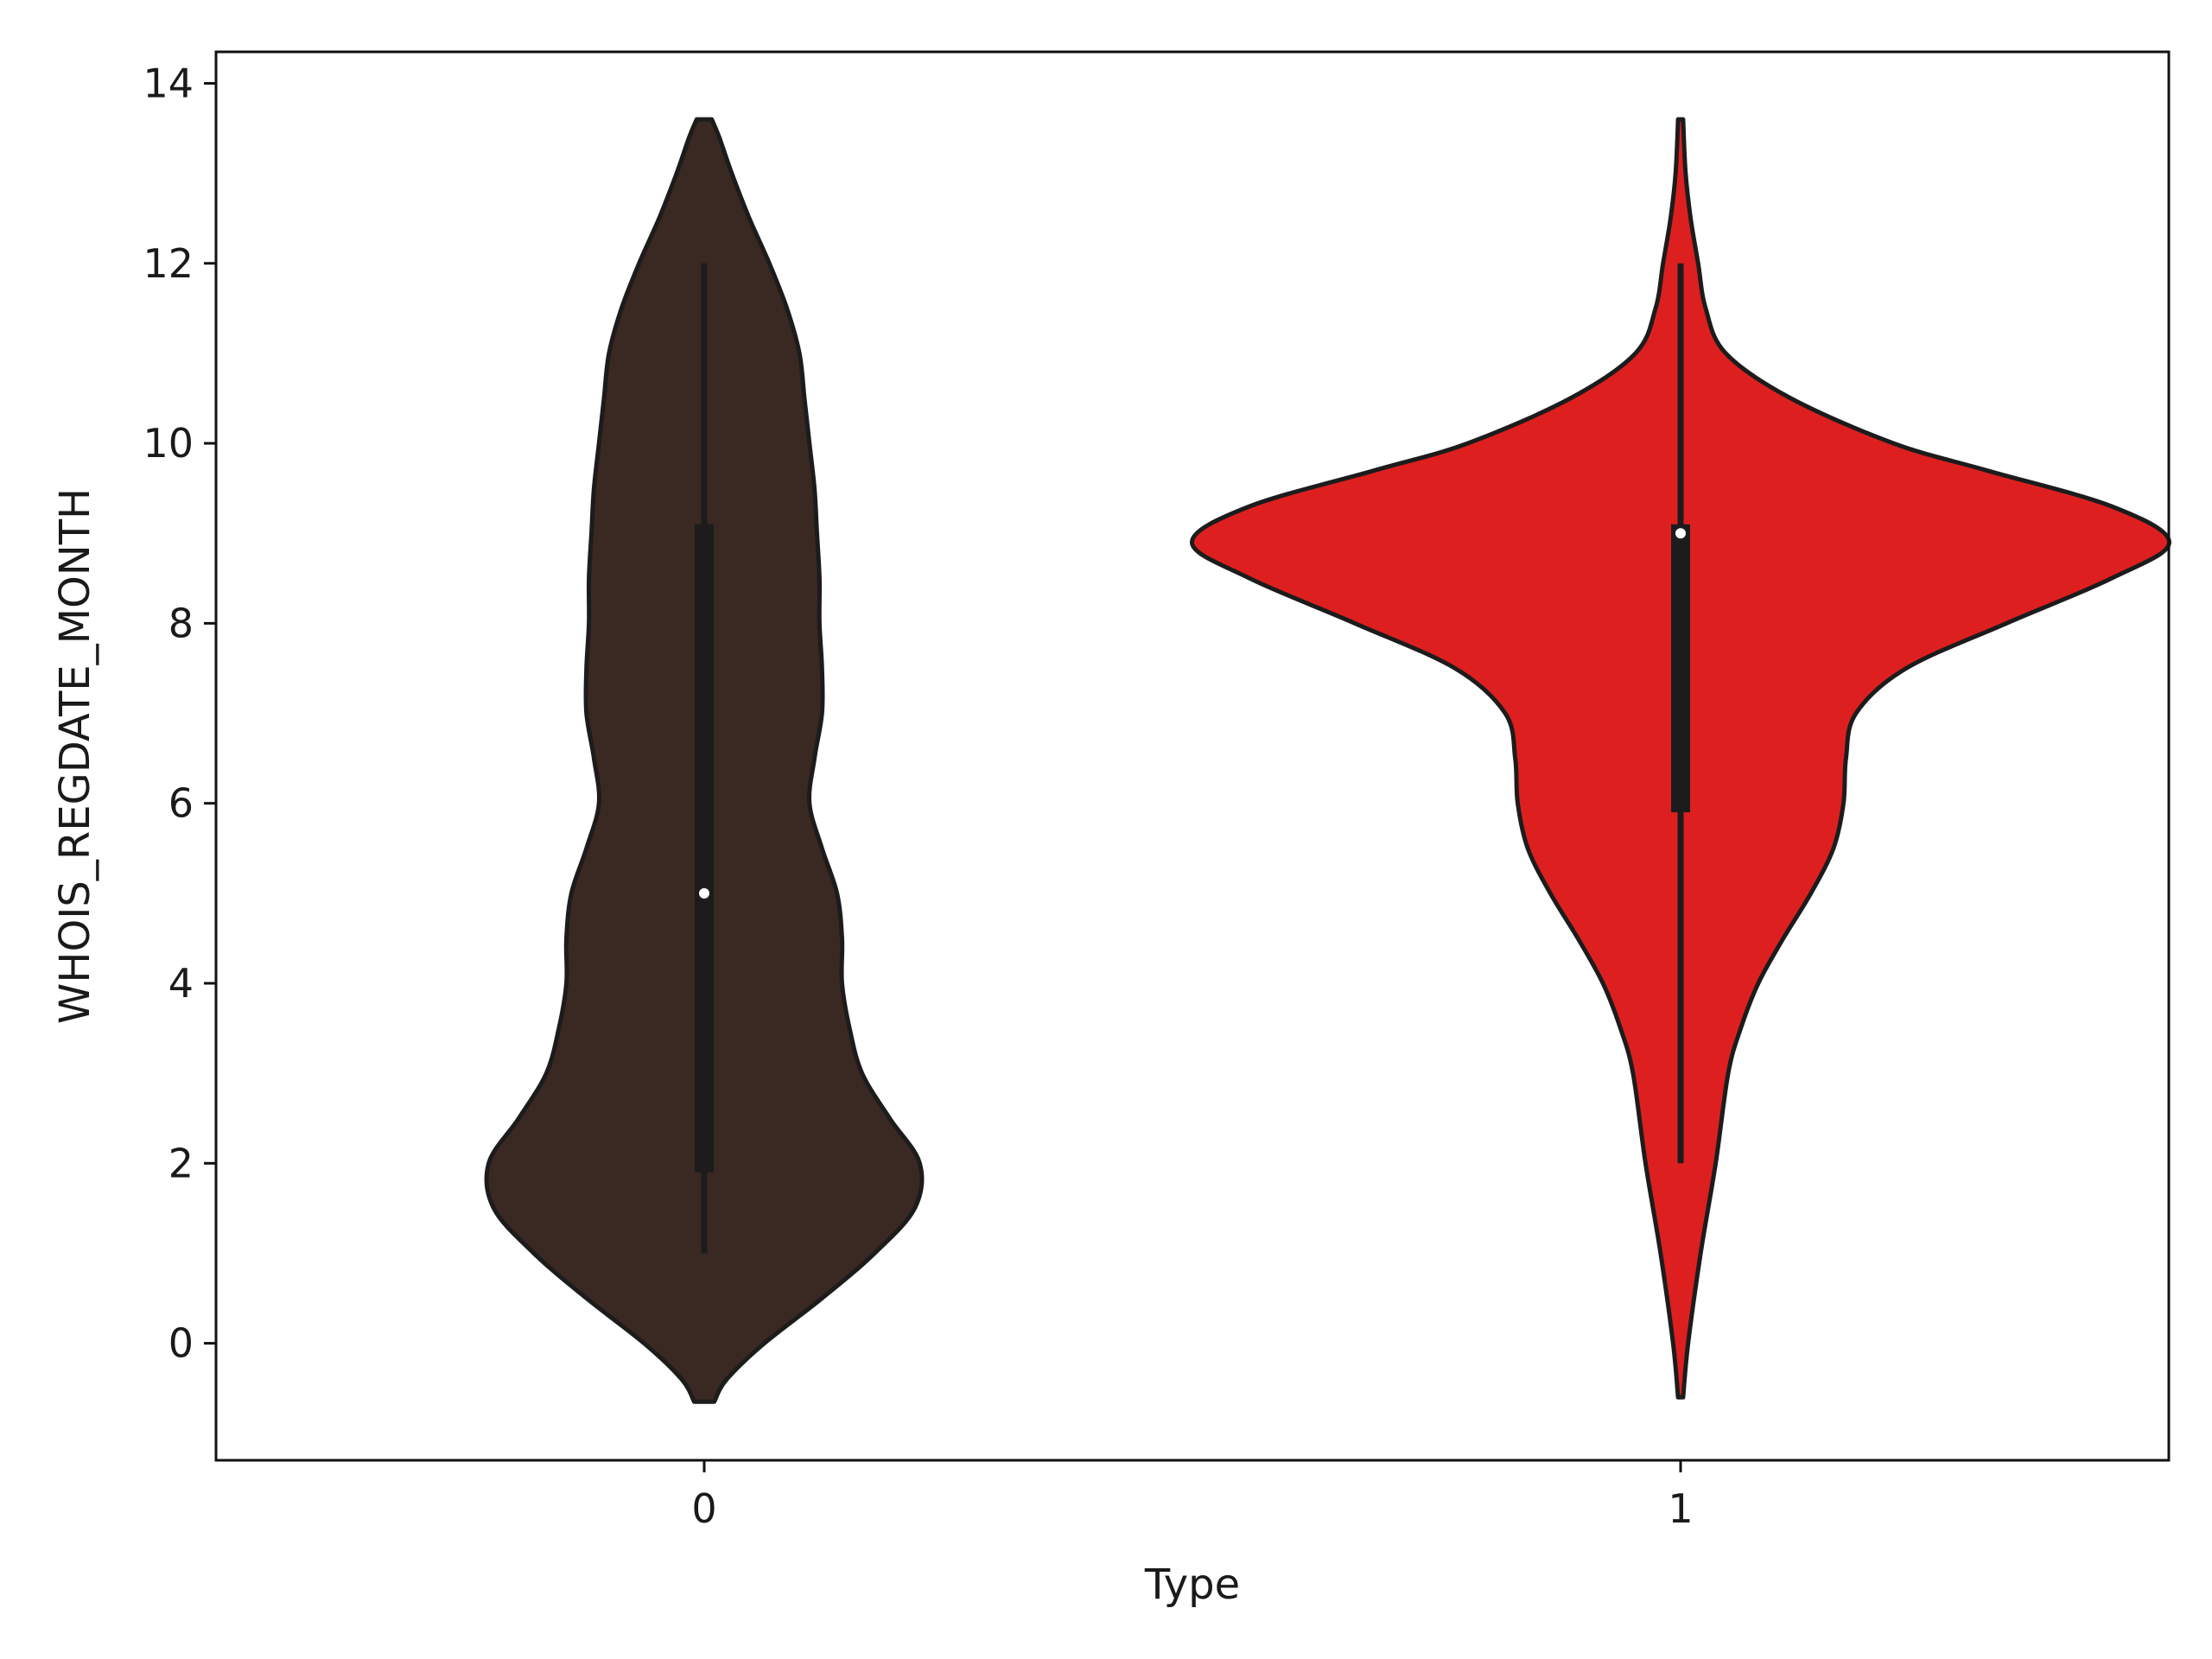 The width and height of the screenshot is (2212, 1659). I want to click on x-axis-label: Type, so click(1192, 1584).